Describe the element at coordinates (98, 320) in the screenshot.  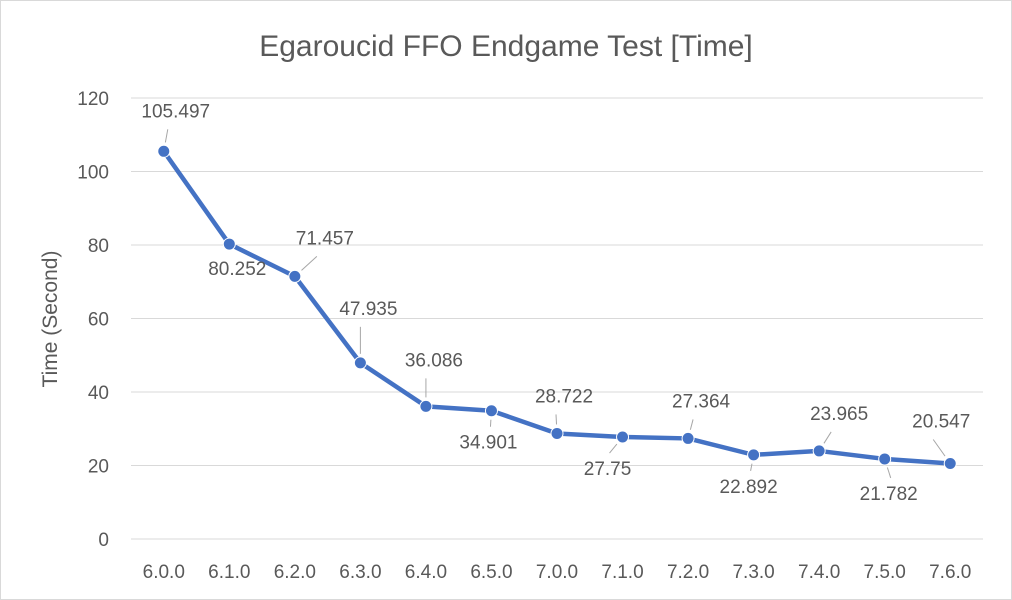
I see `y-tick-label: 60` at that location.